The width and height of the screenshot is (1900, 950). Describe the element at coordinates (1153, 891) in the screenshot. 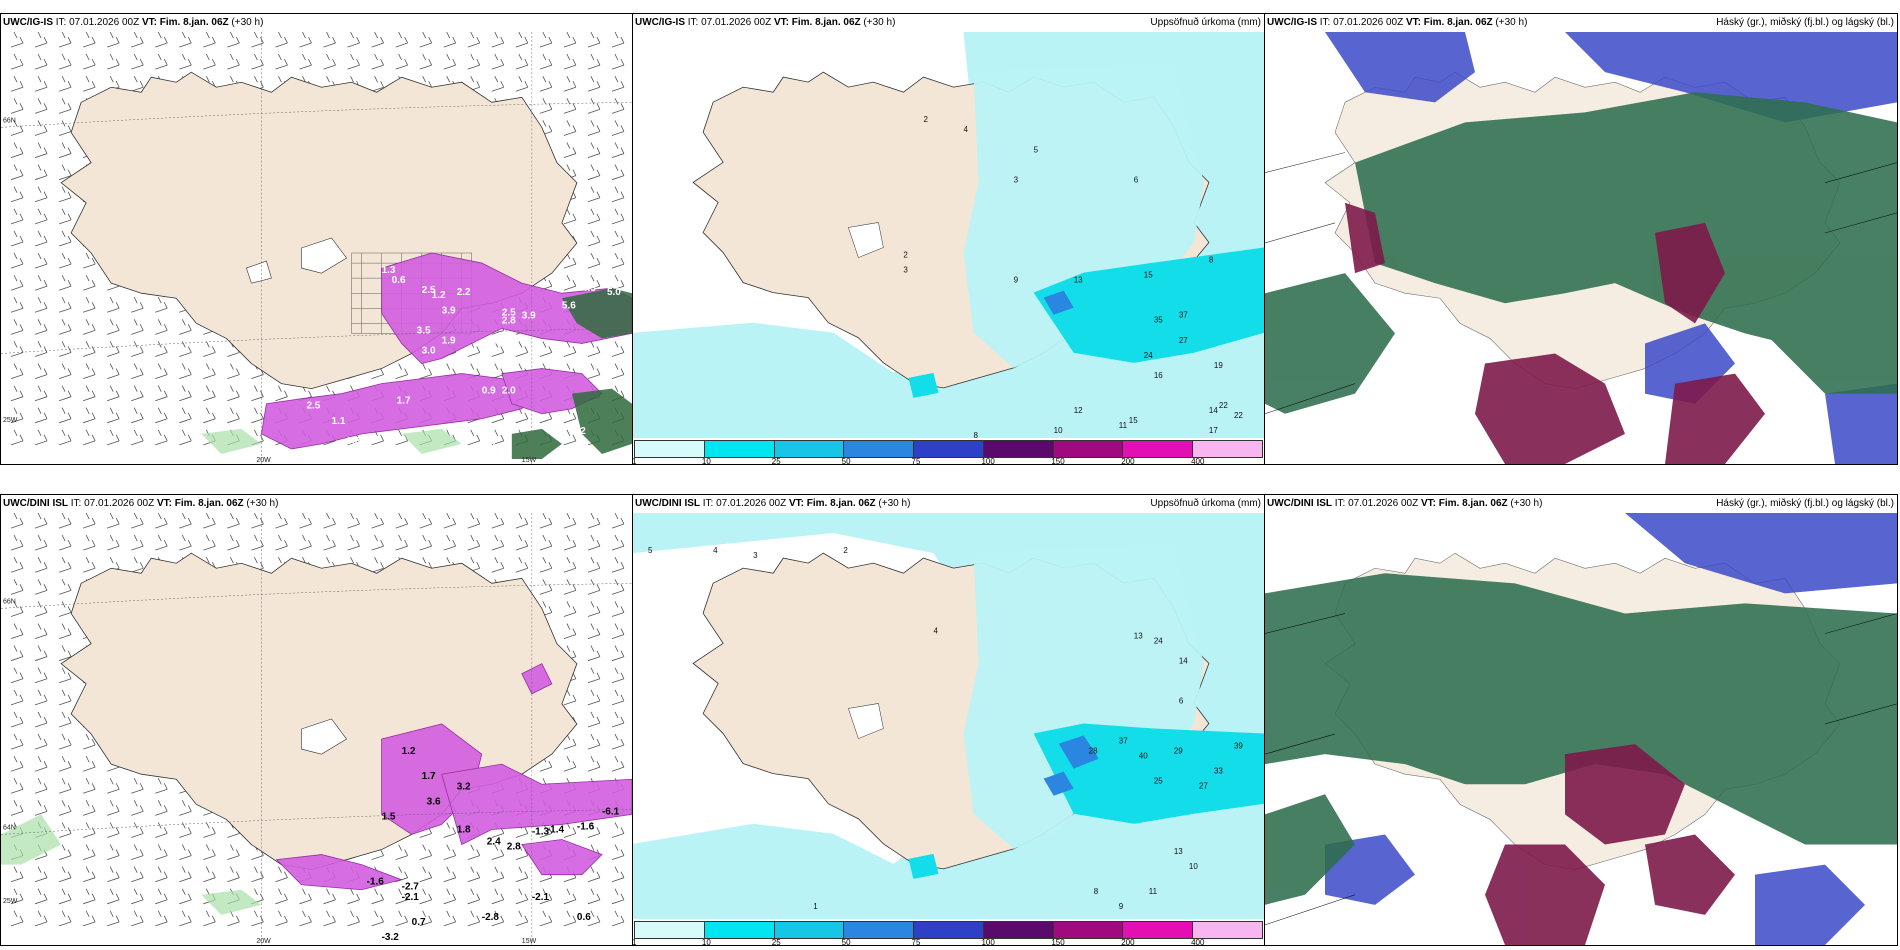

I see `map-value-label: 11` at that location.